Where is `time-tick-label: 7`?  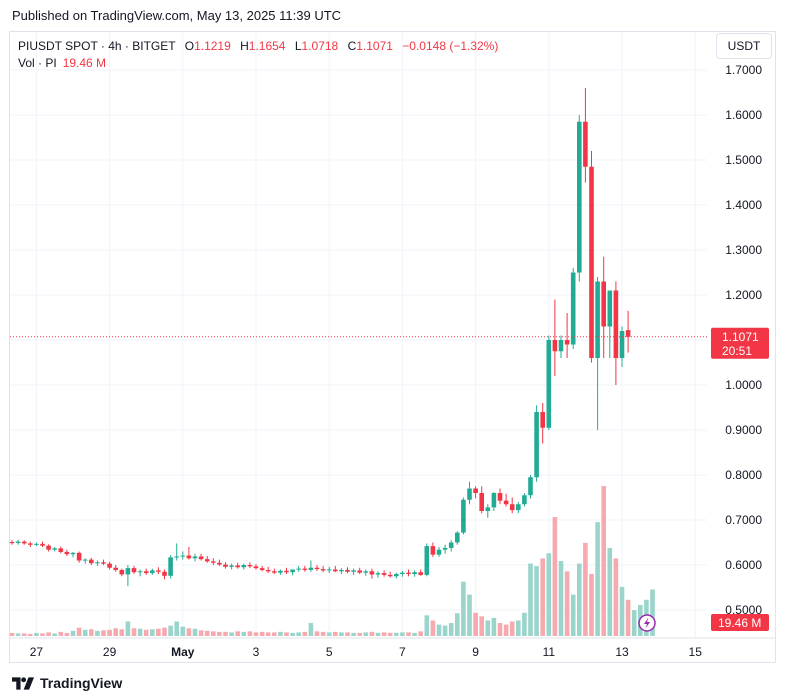
time-tick-label: 7 is located at coordinates (402, 652).